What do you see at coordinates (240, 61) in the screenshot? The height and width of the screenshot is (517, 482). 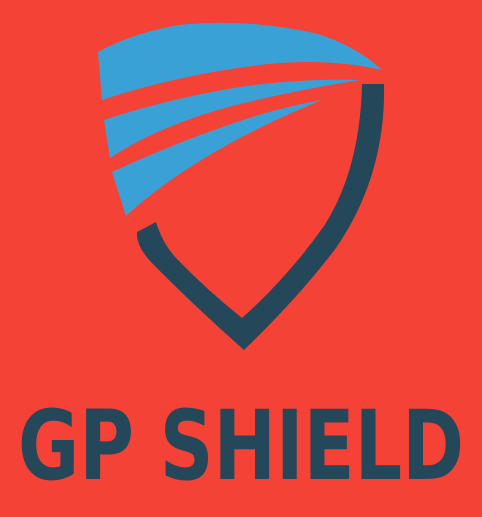 I see `shield-stripe-top` at bounding box center [240, 61].